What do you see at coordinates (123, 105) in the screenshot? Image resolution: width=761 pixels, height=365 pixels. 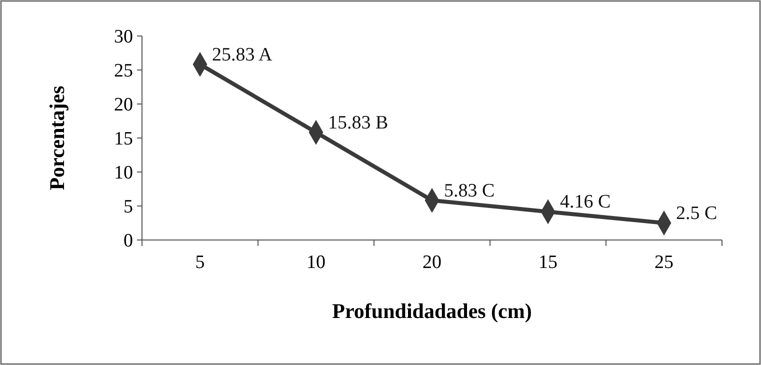 I see `y-tick-label: 20` at bounding box center [123, 105].